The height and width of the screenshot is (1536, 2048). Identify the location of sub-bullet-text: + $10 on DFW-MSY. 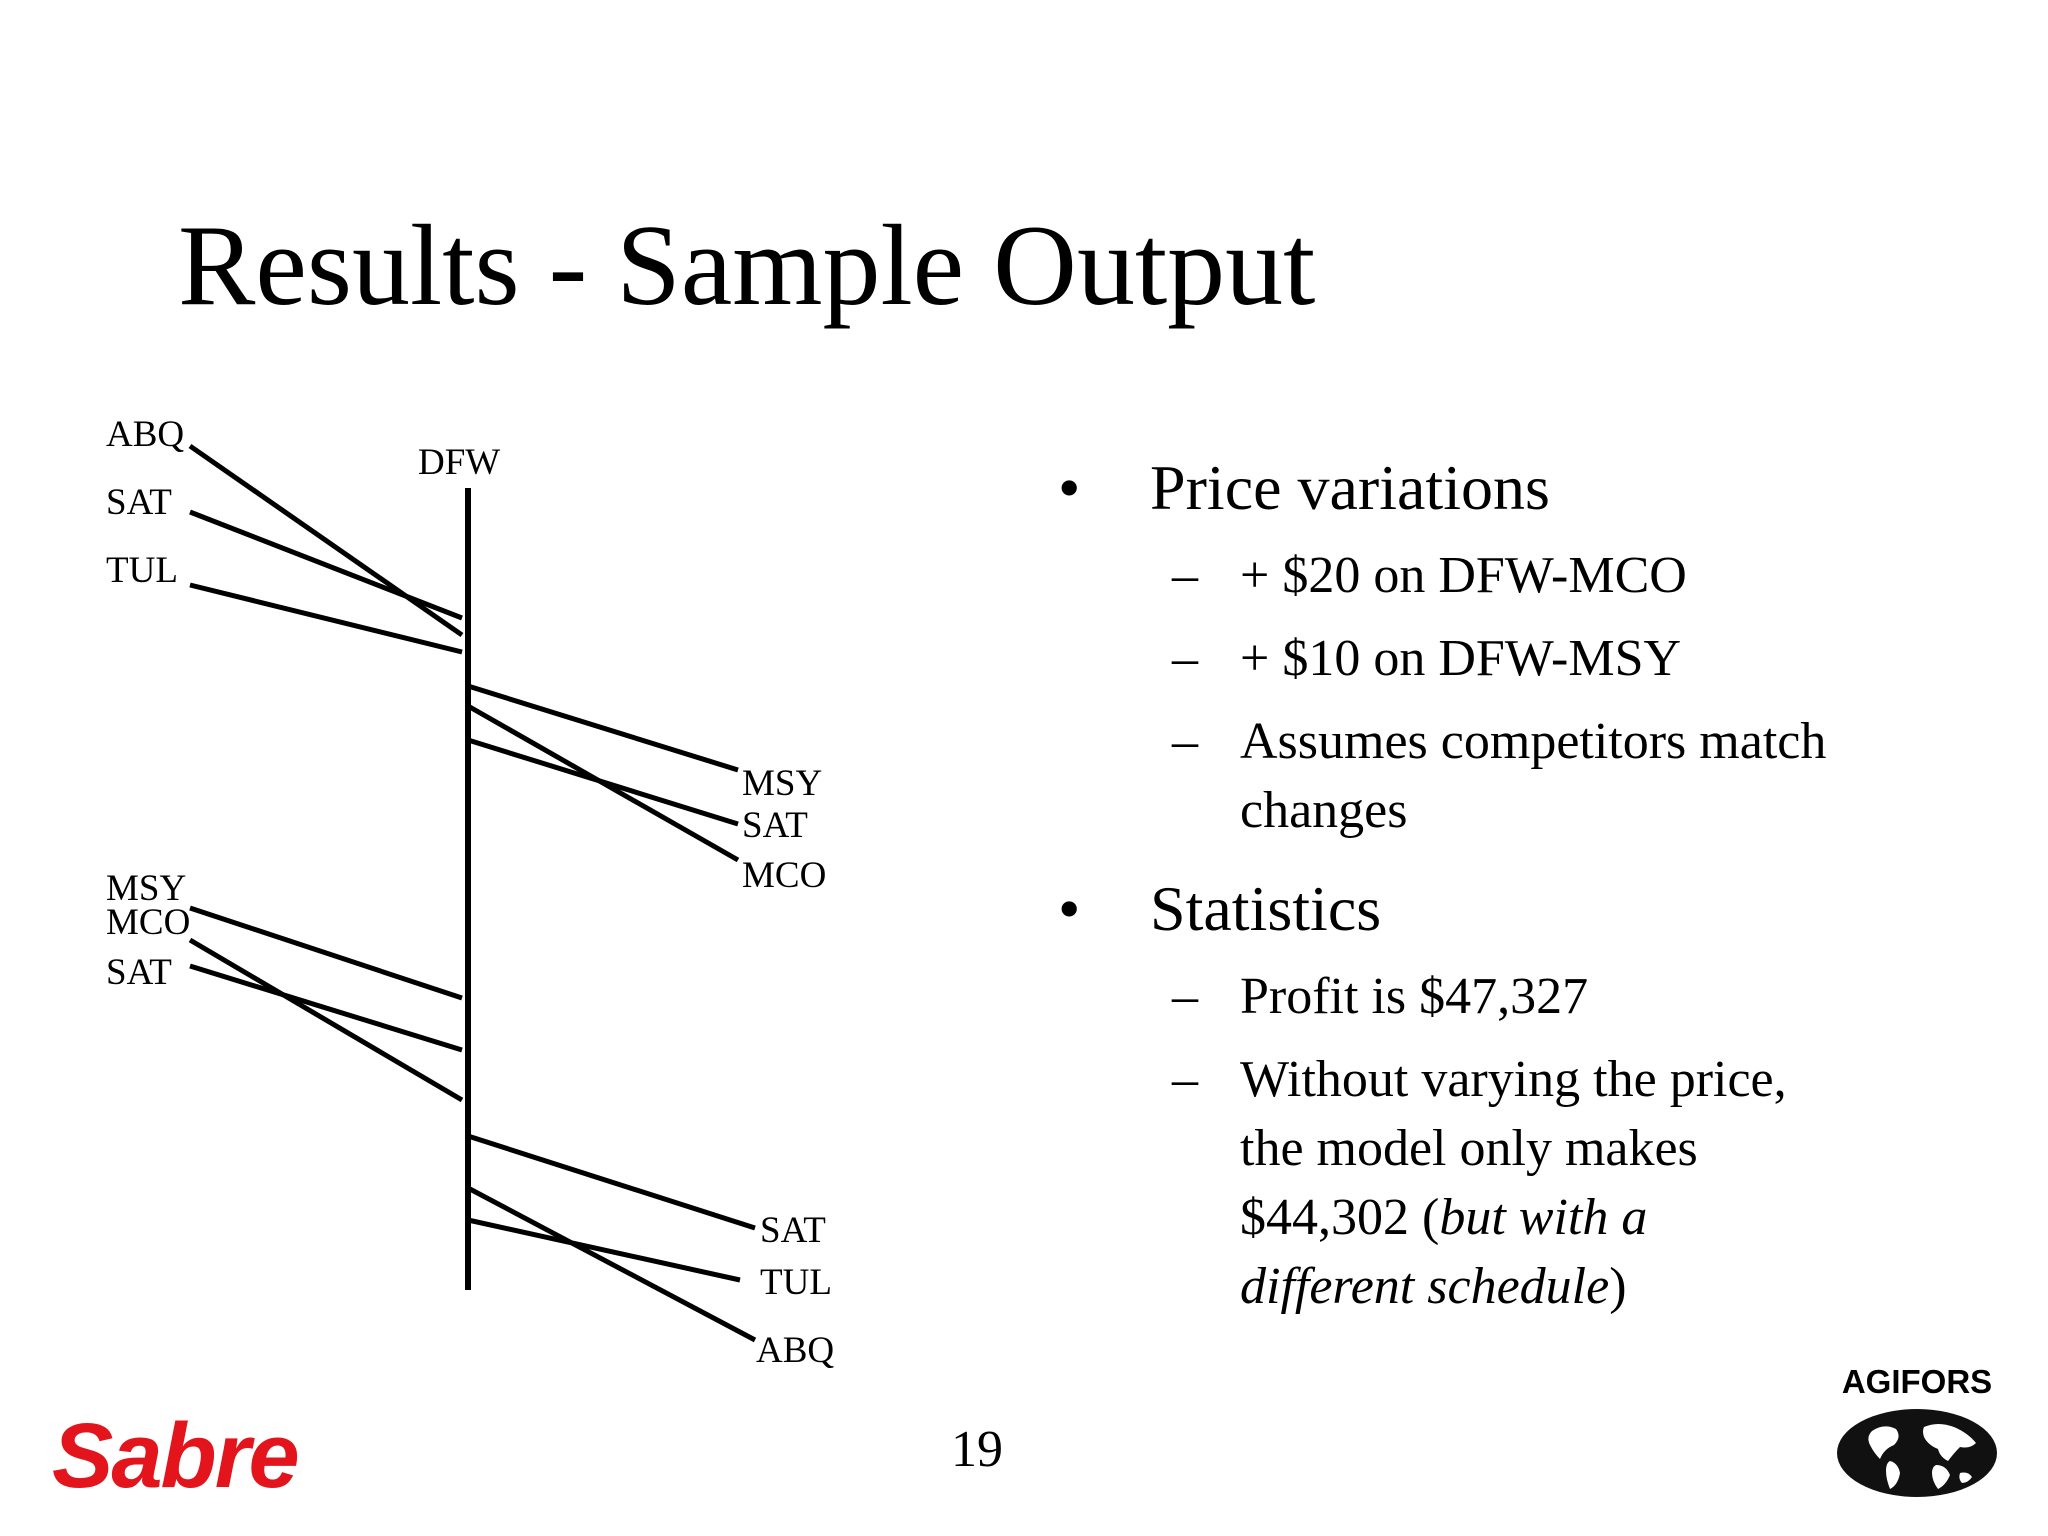
(1461, 658).